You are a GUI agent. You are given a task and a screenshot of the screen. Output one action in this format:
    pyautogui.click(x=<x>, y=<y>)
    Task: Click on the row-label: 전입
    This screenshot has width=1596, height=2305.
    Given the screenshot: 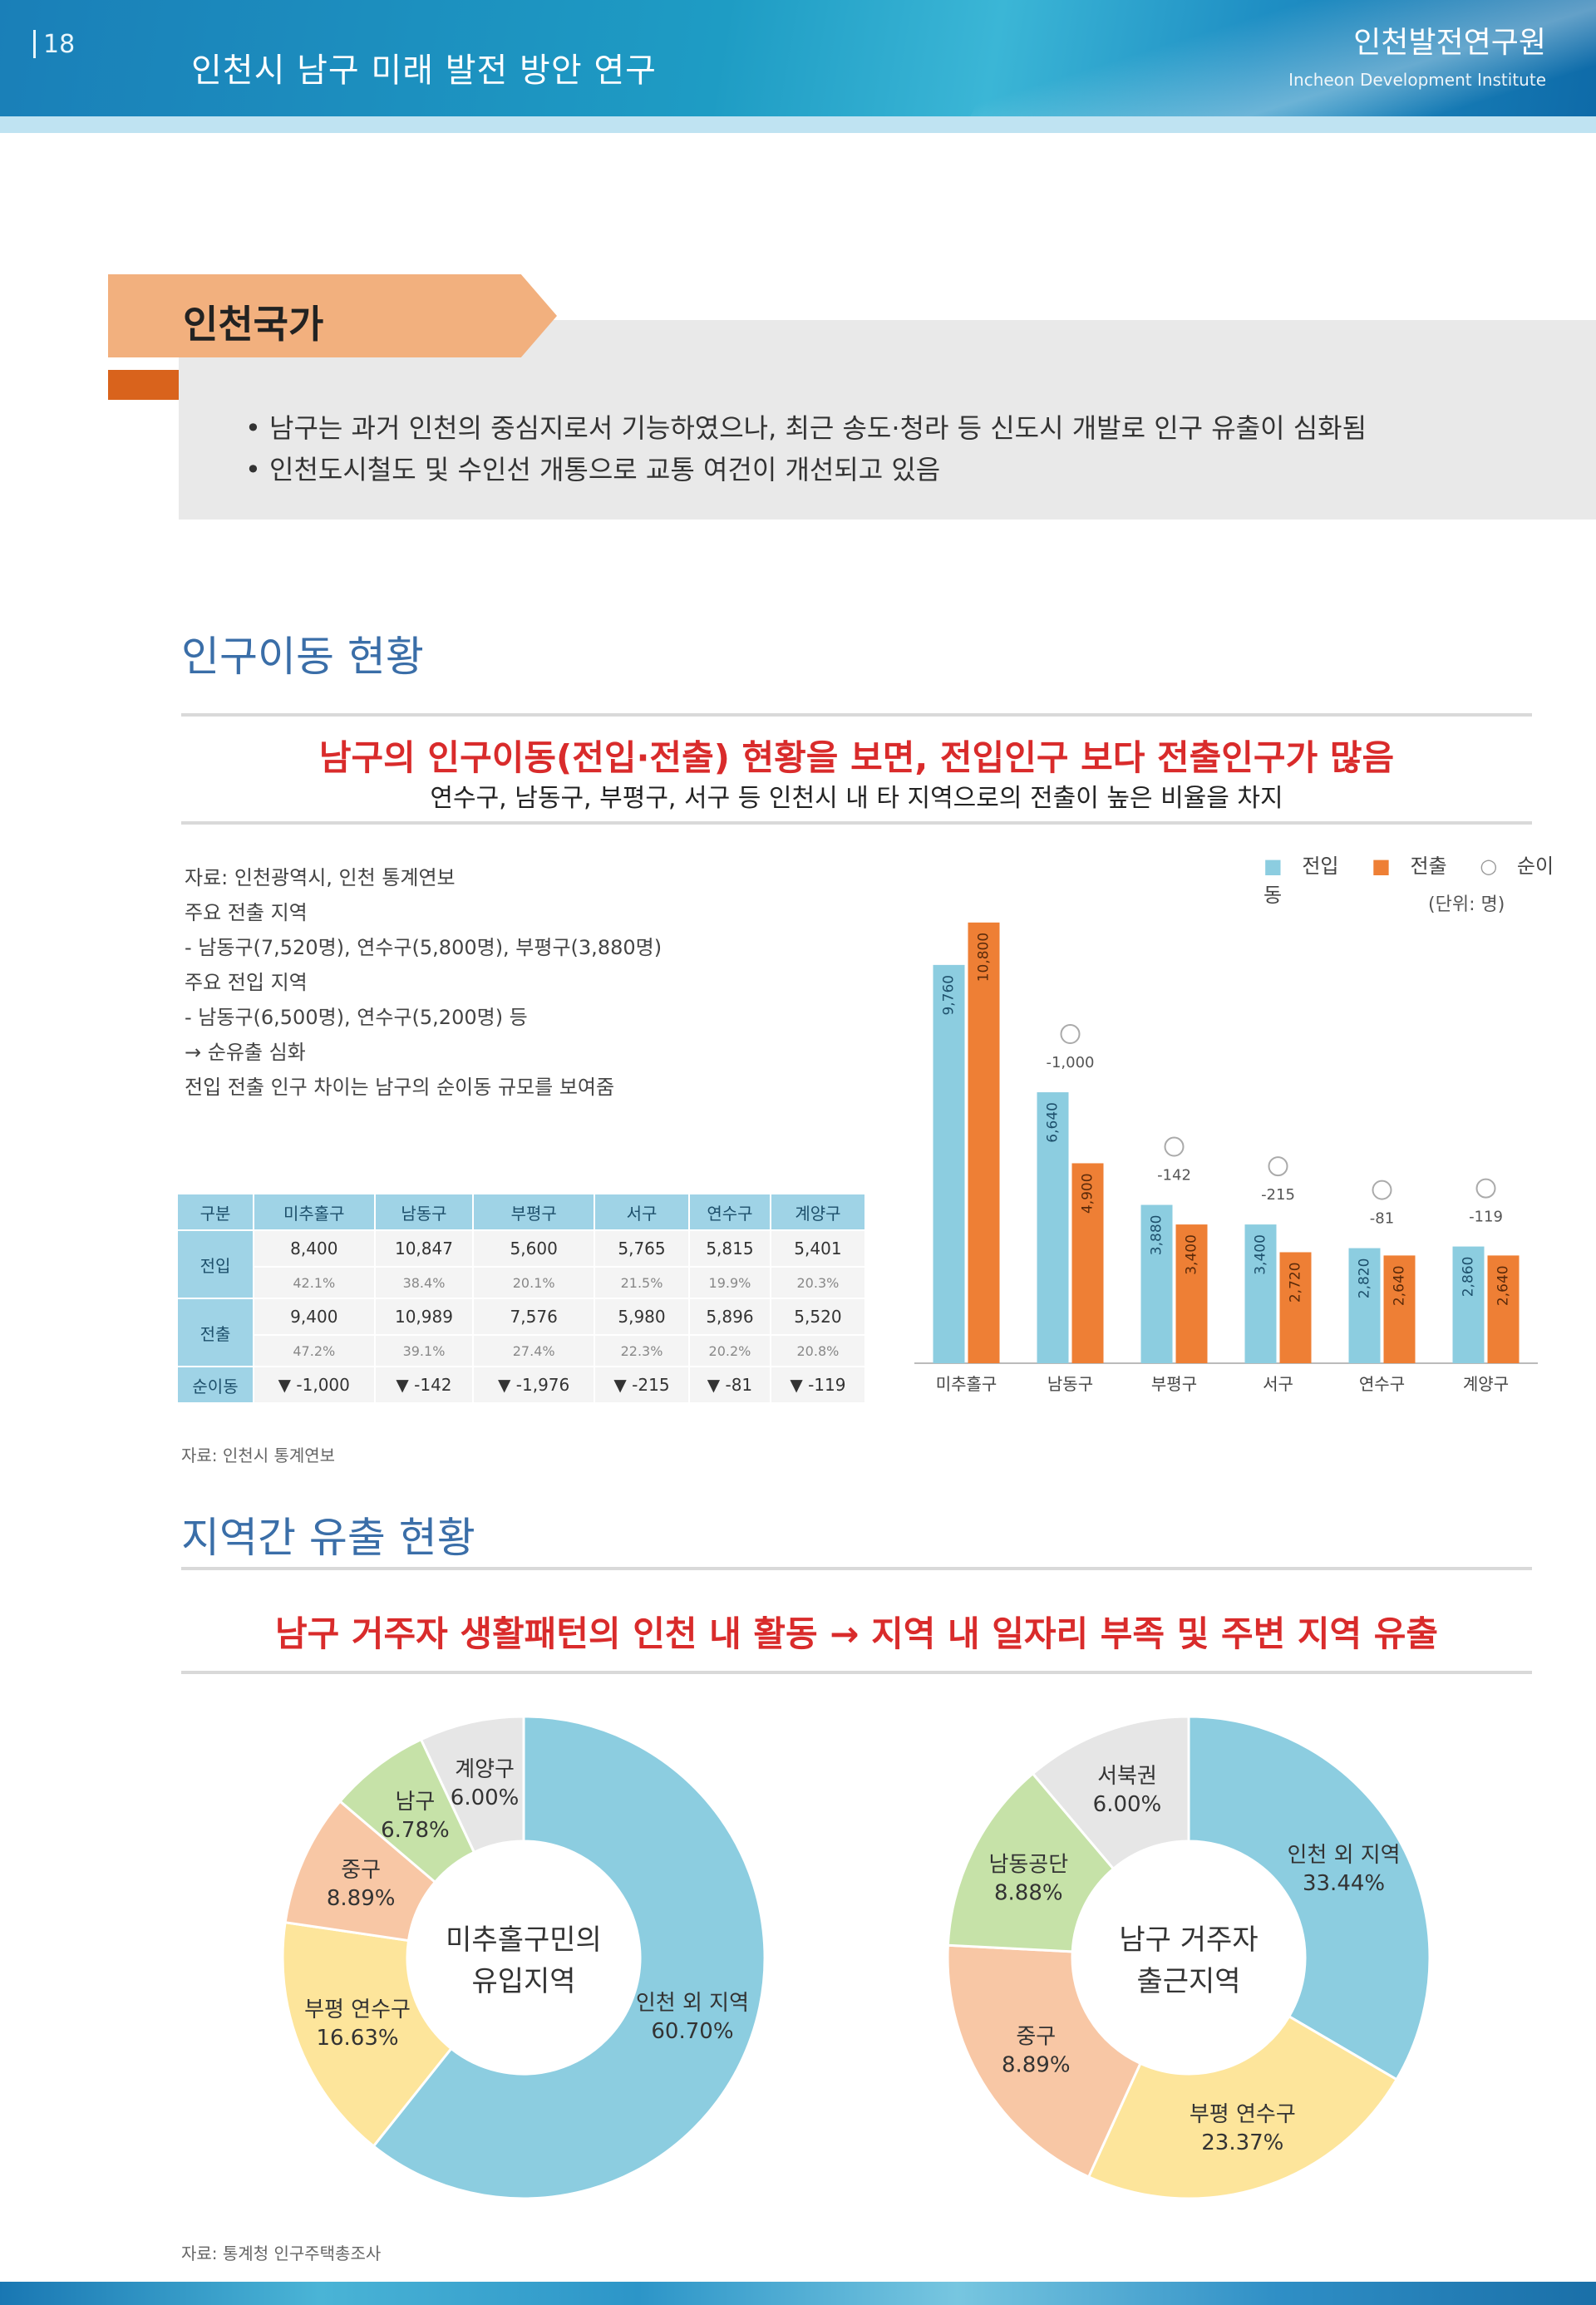 What is the action you would take?
    pyautogui.click(x=215, y=1264)
    